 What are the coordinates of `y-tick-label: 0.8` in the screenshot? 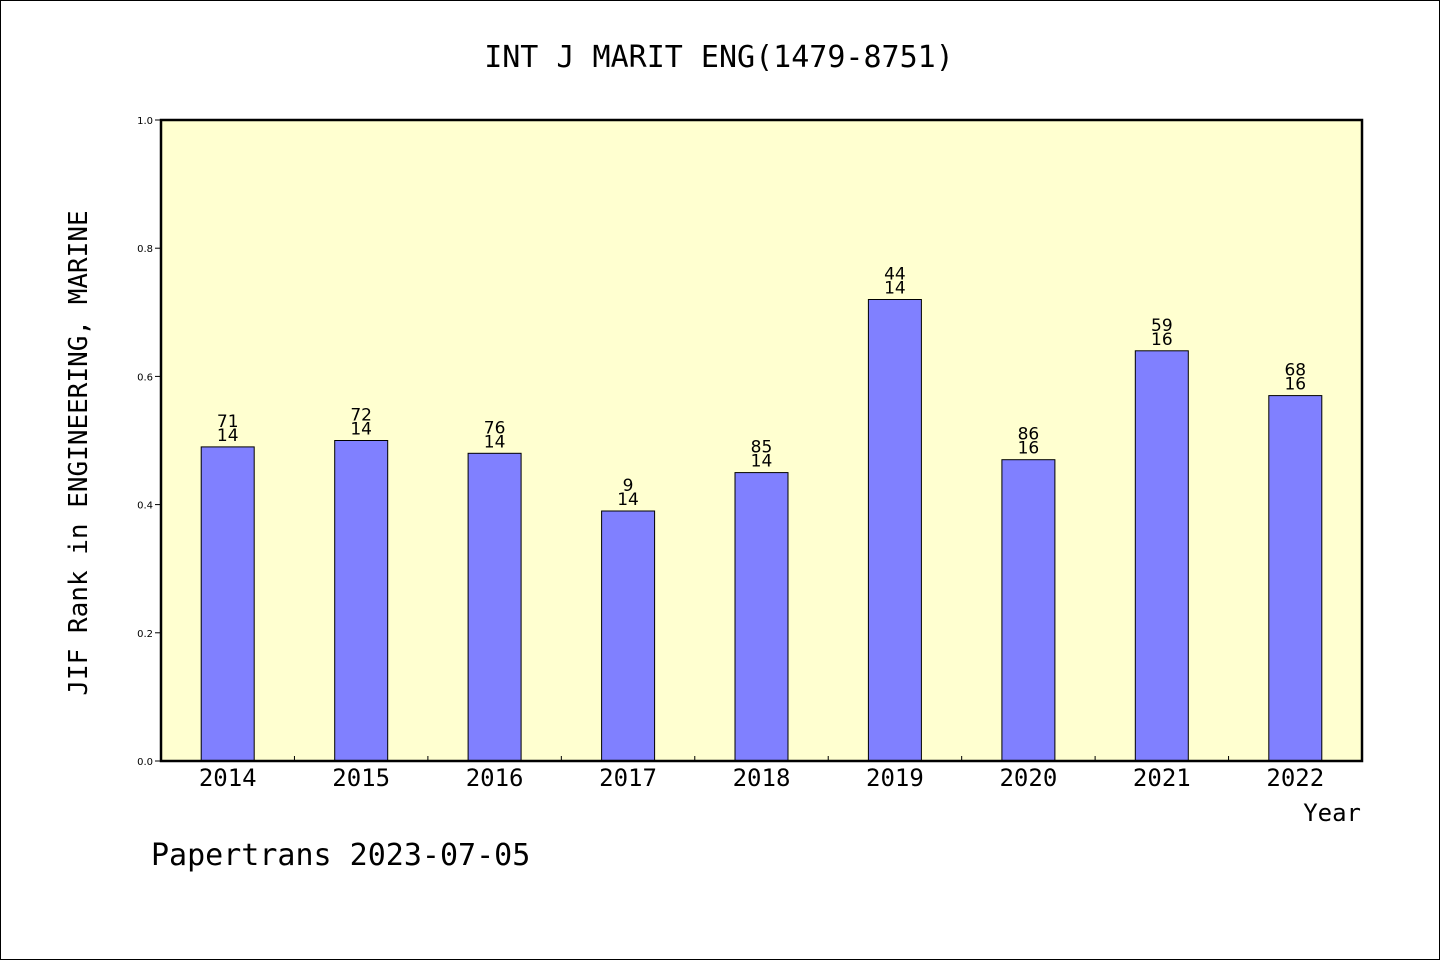 It's located at (145, 249).